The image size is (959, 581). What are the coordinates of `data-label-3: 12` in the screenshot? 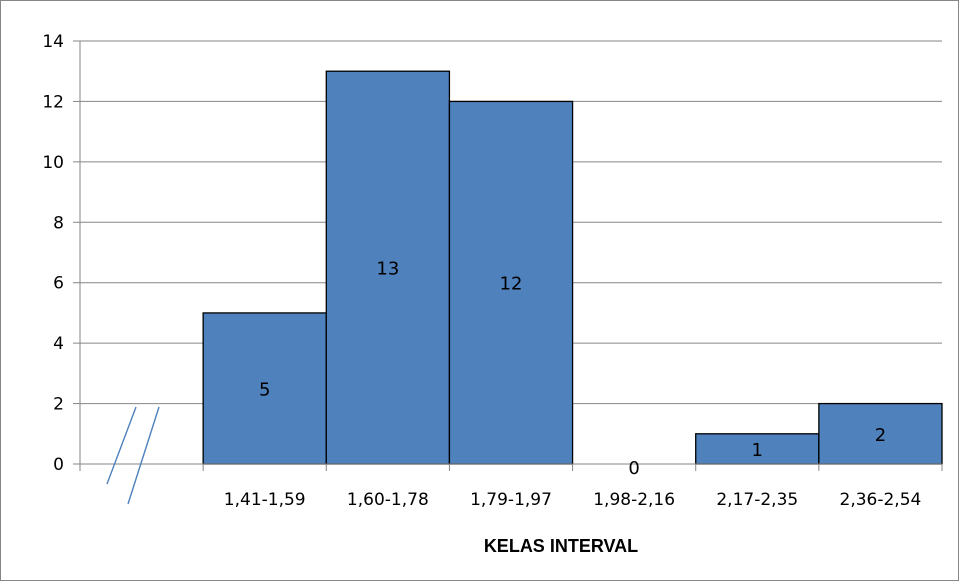 It's located at (511, 284).